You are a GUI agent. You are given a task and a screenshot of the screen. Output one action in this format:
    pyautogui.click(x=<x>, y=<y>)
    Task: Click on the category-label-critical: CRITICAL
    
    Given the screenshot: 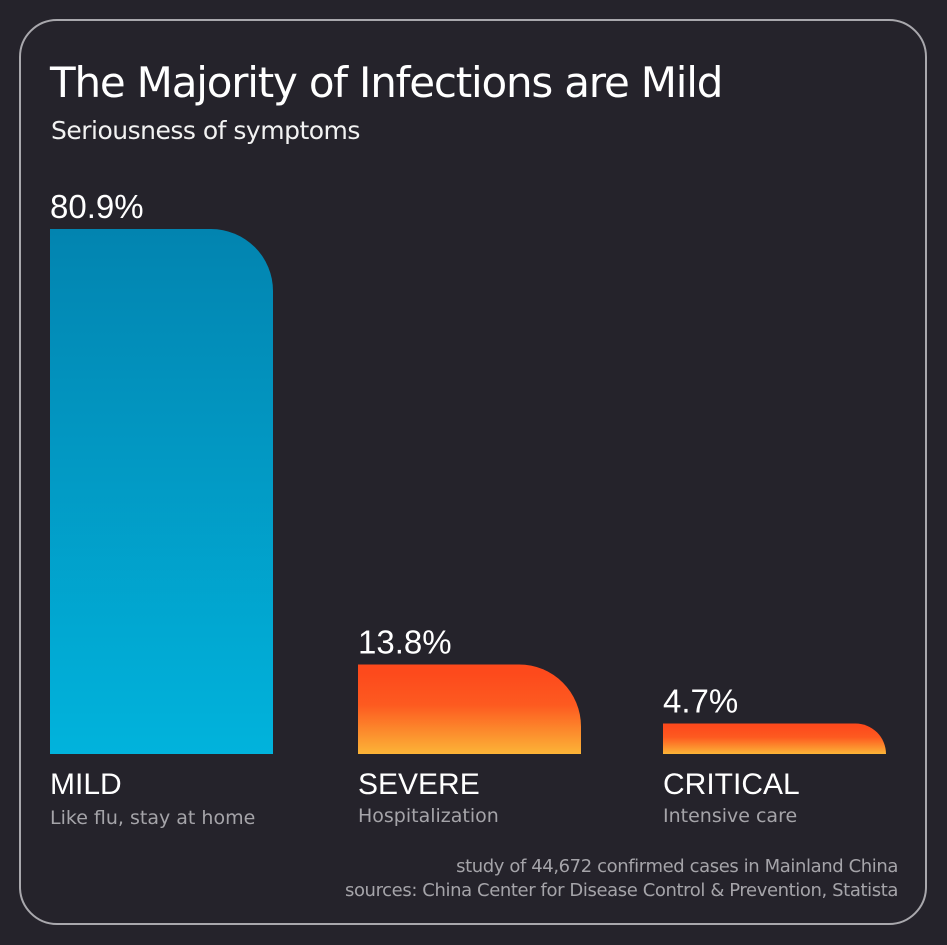 What is the action you would take?
    pyautogui.click(x=731, y=784)
    